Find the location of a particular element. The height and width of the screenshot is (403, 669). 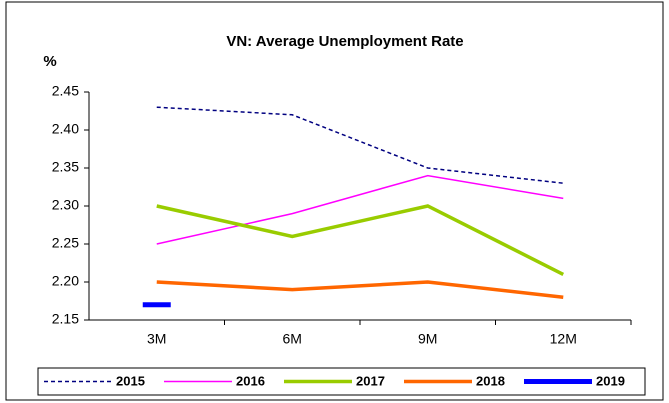

y-tick-label: 2.30 is located at coordinates (65, 205).